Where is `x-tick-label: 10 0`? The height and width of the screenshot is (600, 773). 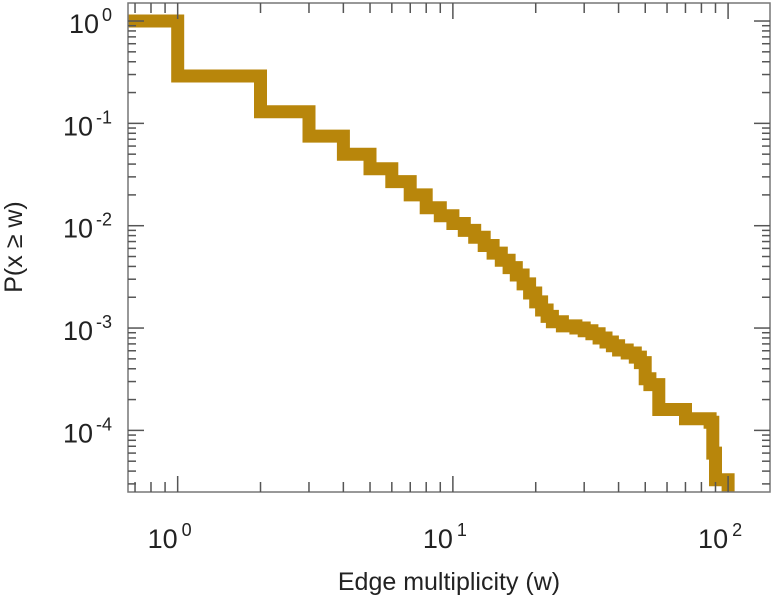
x-tick-label: 10 0 is located at coordinates (170, 537).